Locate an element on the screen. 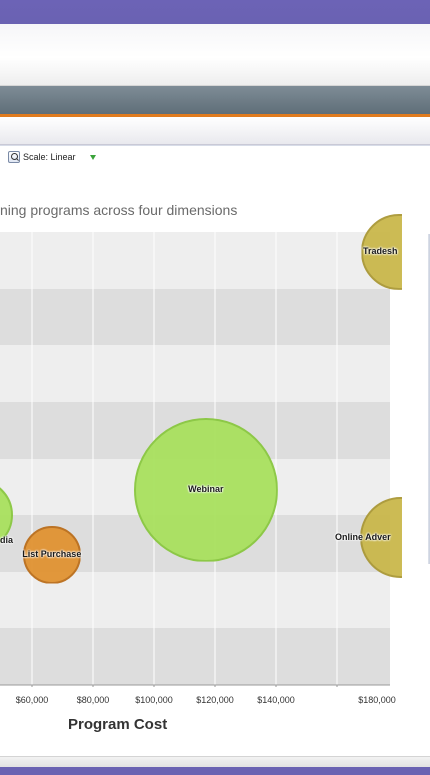 This screenshot has width=430, height=775. bubble-label: Tradesh is located at coordinates (380, 250).